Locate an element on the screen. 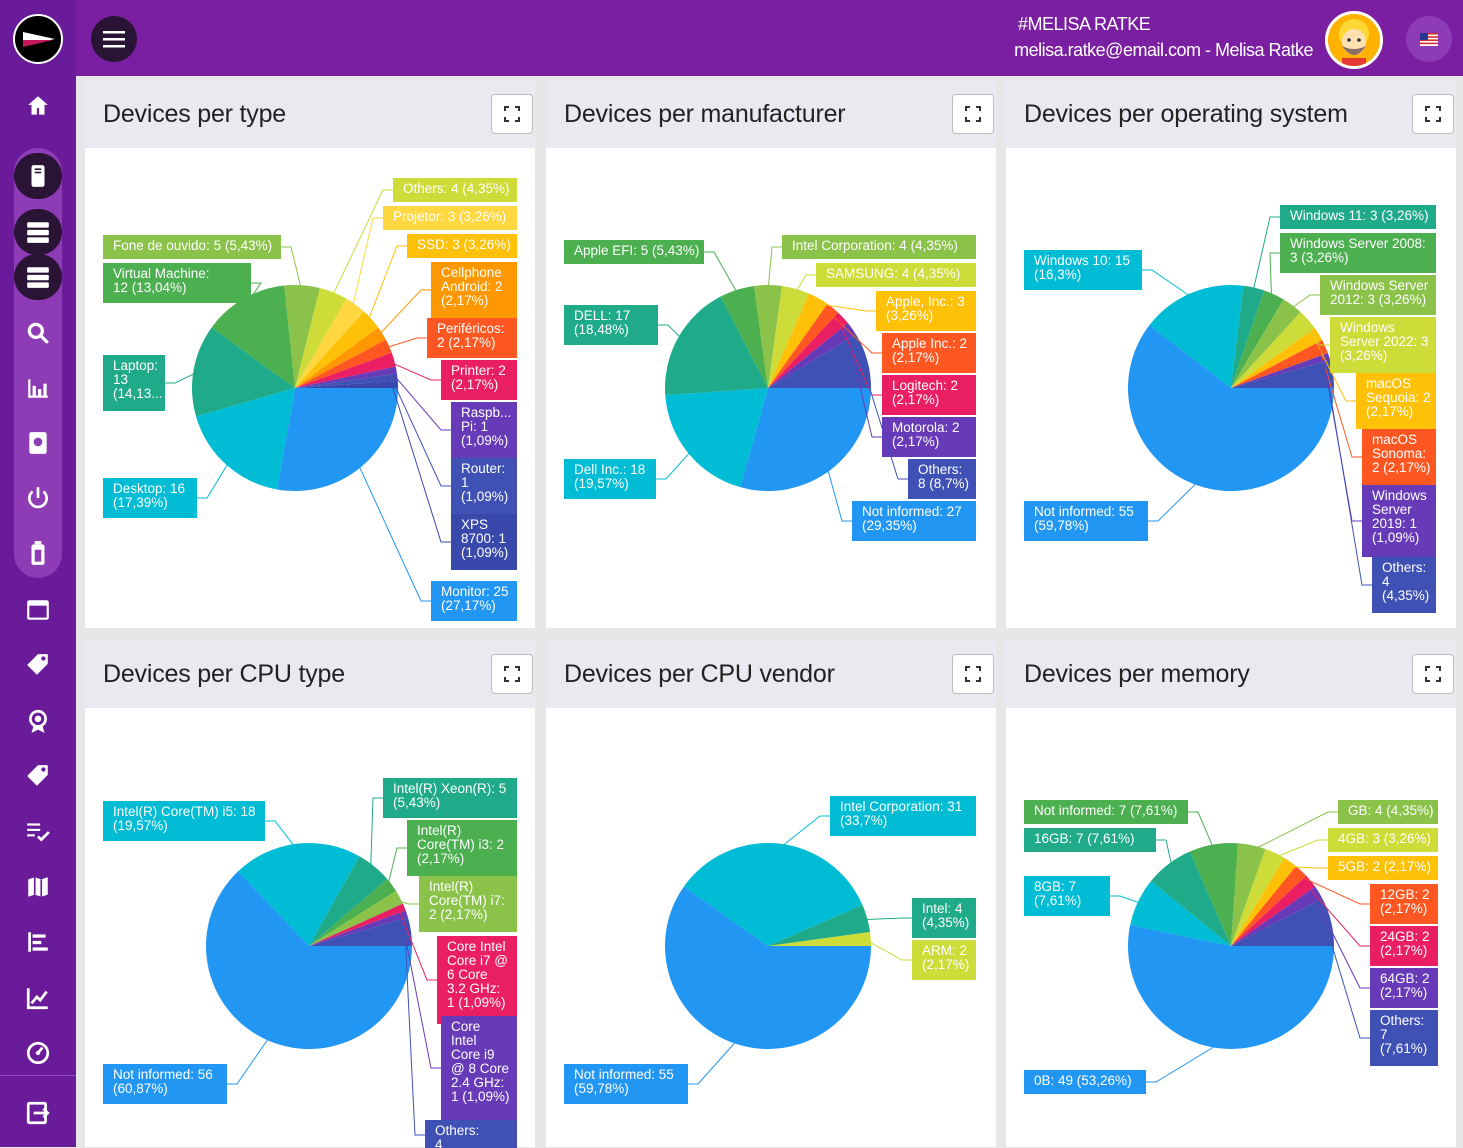  slice-label-text: (29,35%) is located at coordinates (889, 525).